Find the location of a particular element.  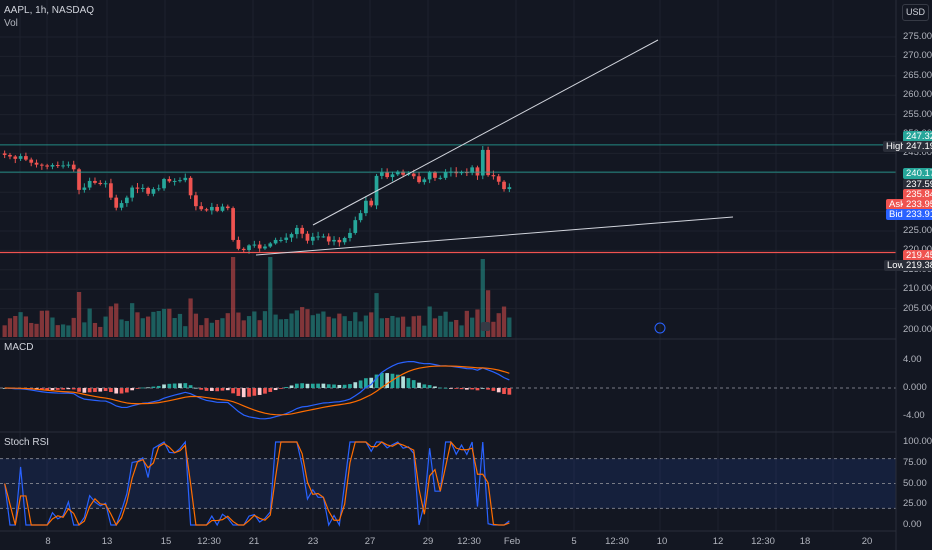

stoch-scale-label: 50.00 is located at coordinates (915, 483).